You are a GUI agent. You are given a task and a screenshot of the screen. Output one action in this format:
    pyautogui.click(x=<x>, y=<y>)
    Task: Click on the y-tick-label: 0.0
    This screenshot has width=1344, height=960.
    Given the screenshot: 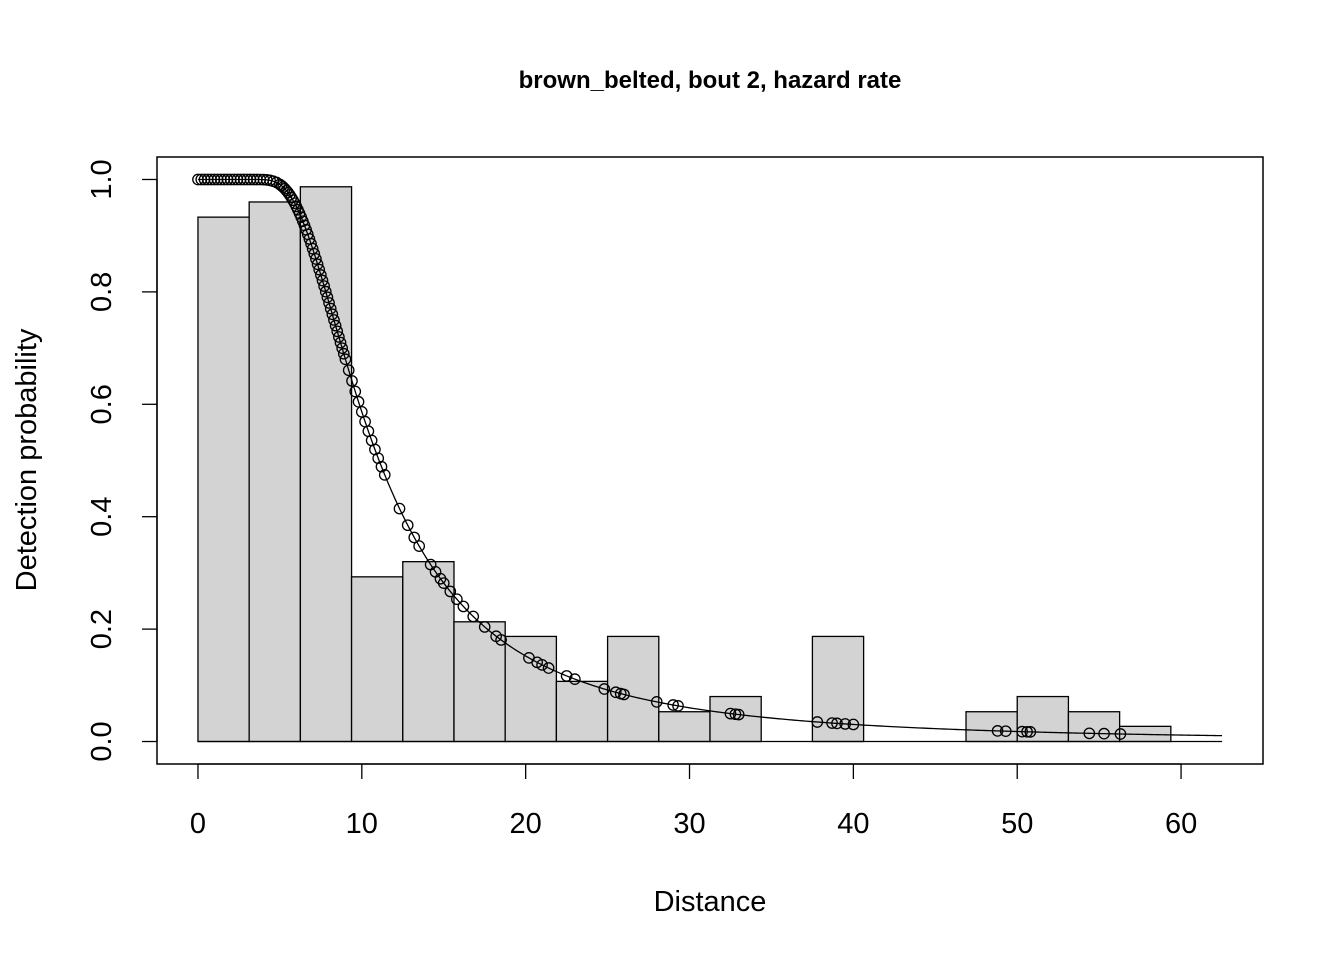 What is the action you would take?
    pyautogui.click(x=102, y=741)
    